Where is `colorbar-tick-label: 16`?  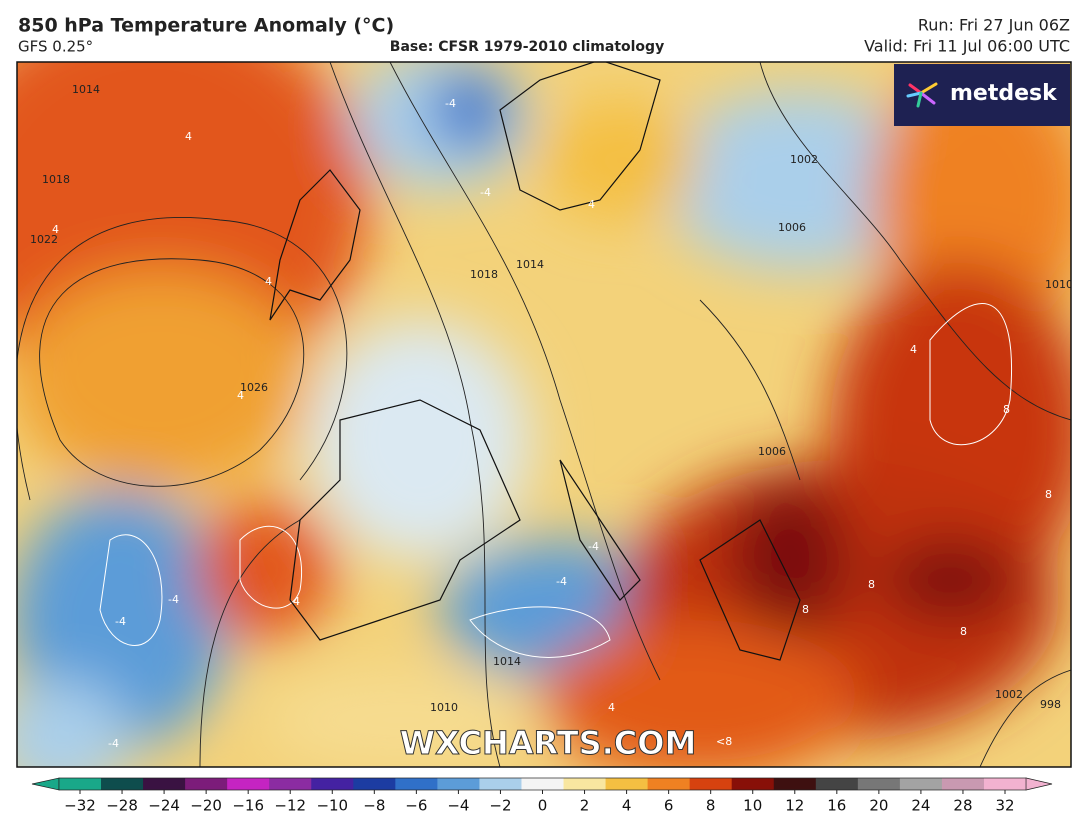 colorbar-tick-label: 16 is located at coordinates (836, 806).